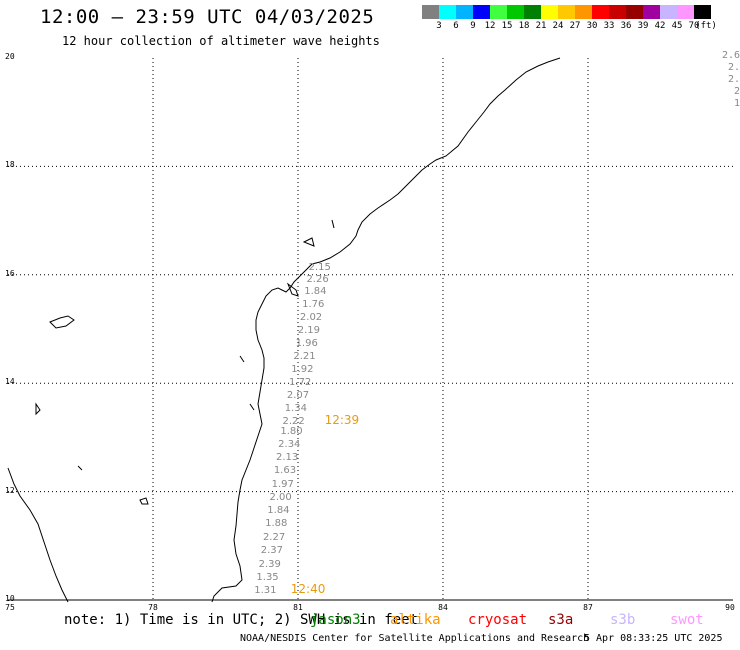 The image size is (740, 650). Describe the element at coordinates (153, 607) in the screenshot. I see `longitude-label: 78` at that location.